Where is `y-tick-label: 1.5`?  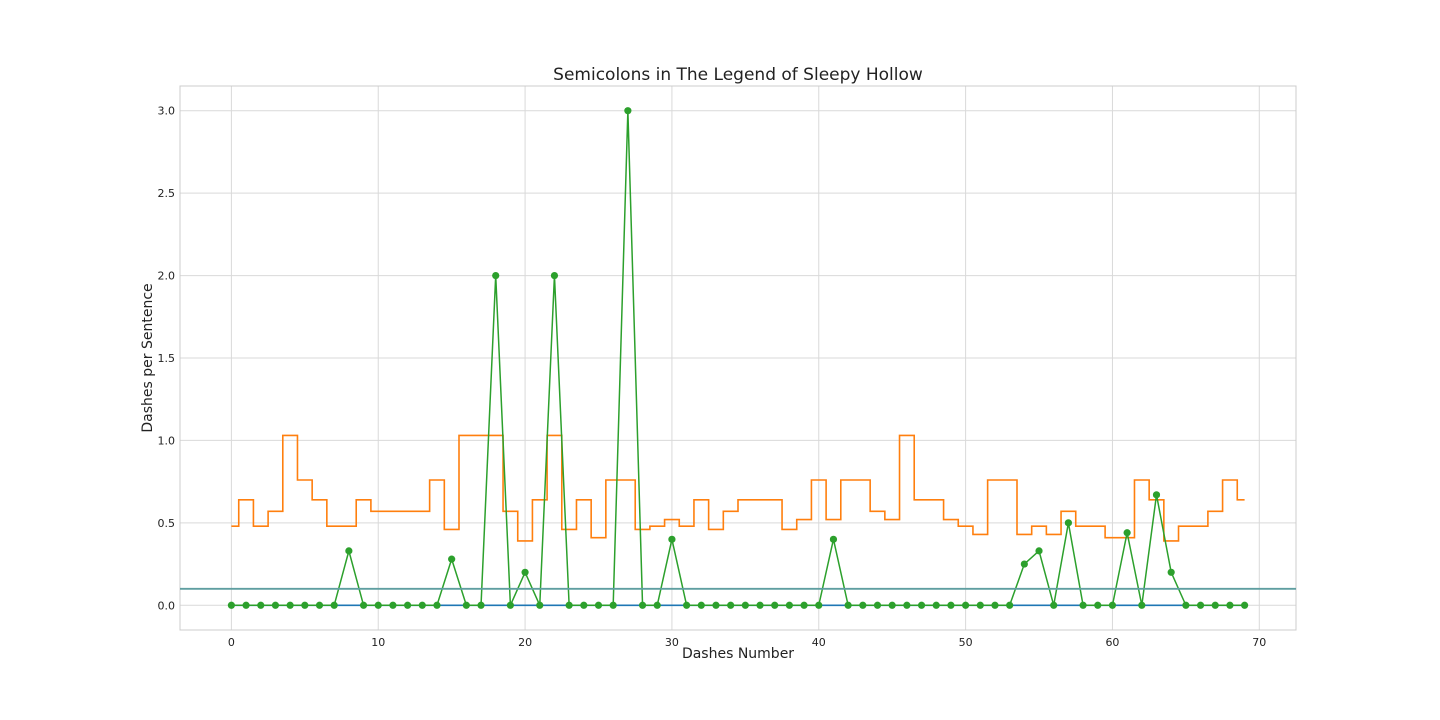 y-tick-label: 1.5 is located at coordinates (167, 358).